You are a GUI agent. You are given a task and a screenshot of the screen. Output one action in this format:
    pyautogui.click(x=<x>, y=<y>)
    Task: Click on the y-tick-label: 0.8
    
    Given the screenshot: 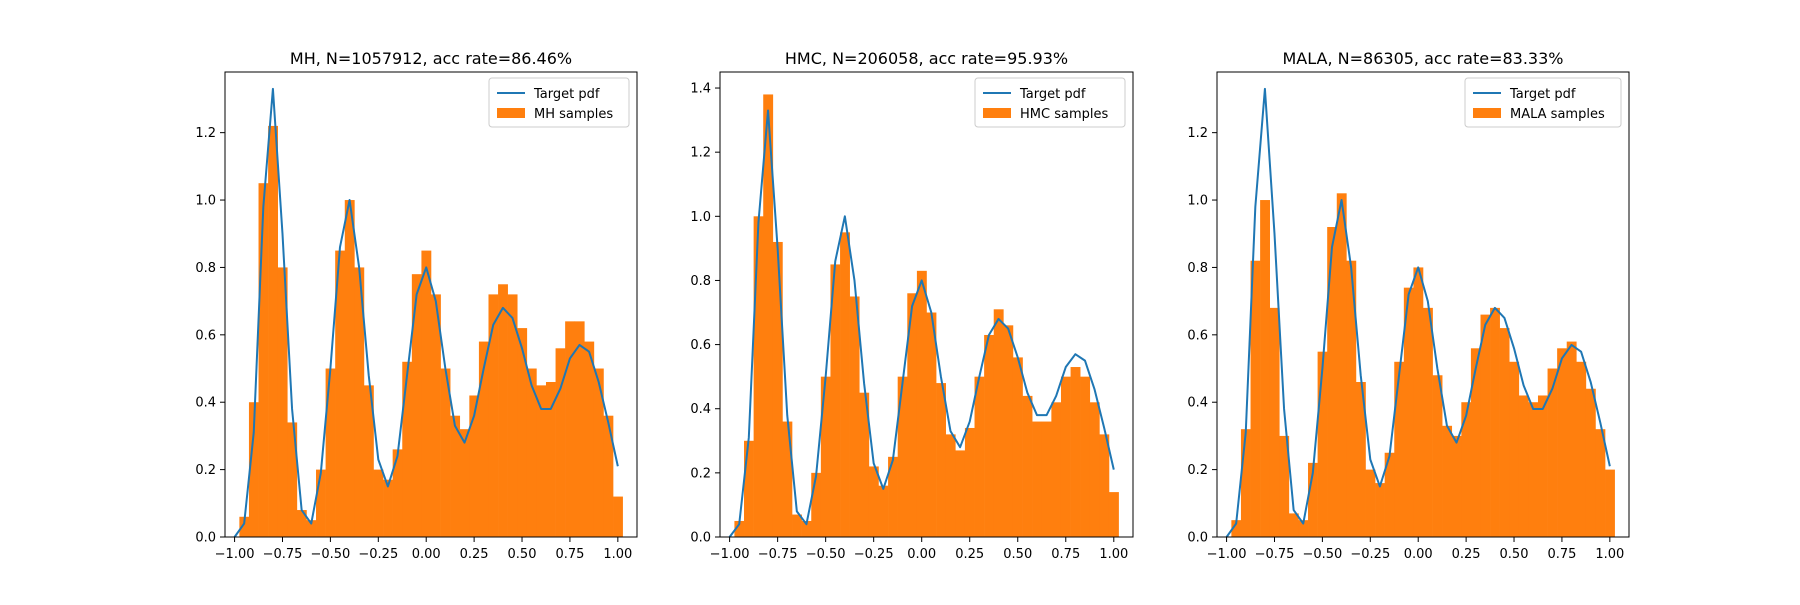 What is the action you would take?
    pyautogui.click(x=700, y=281)
    